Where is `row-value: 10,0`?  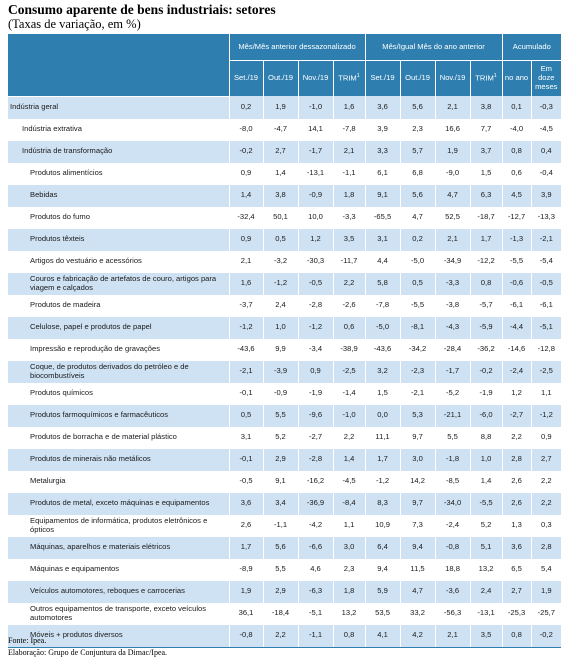
row-value: 10,0 is located at coordinates (315, 217).